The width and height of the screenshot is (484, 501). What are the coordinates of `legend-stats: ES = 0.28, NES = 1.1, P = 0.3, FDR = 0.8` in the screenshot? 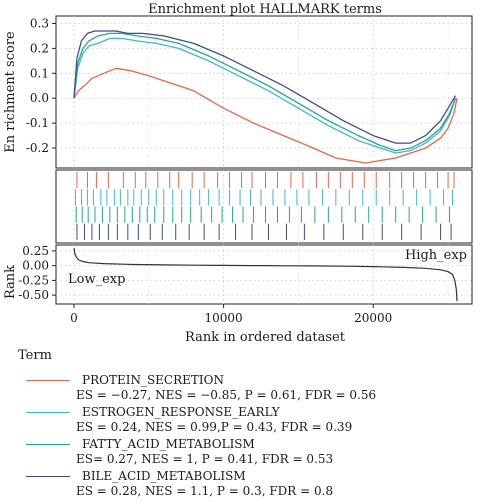 It's located at (205, 491).